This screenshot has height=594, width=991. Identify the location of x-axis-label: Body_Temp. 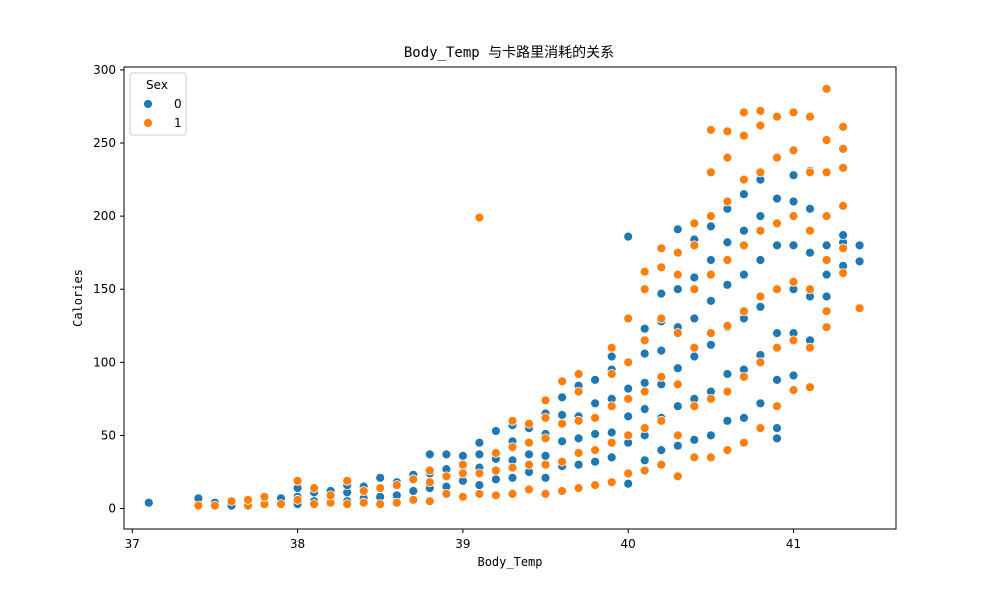
(509, 562).